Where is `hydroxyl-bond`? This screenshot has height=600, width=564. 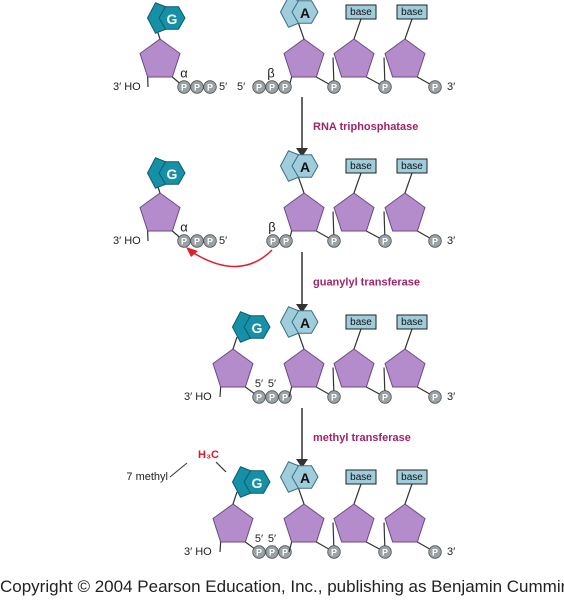
hydroxyl-bond is located at coordinates (220, 547).